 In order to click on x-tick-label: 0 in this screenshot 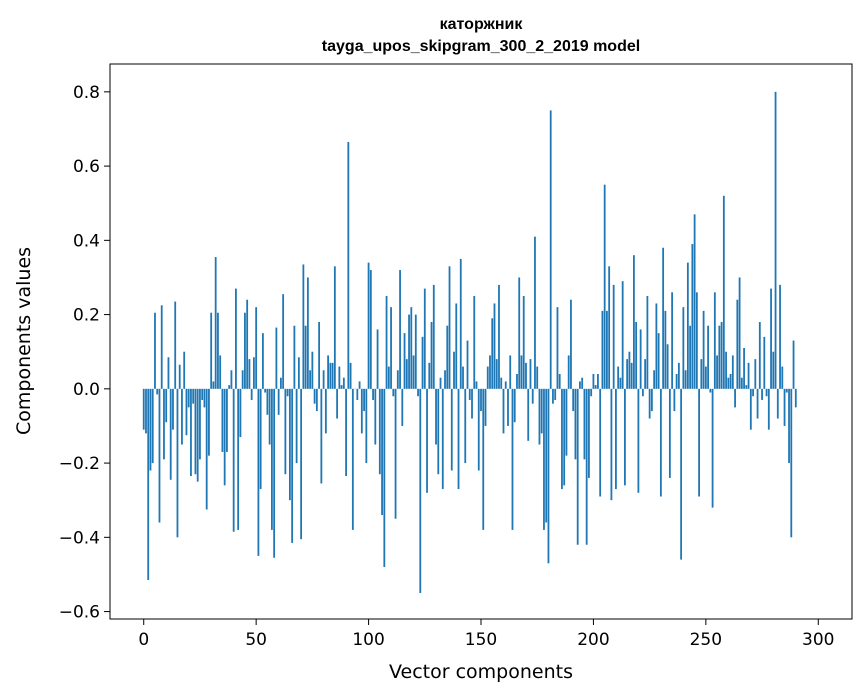, I will do `click(143, 640)`.